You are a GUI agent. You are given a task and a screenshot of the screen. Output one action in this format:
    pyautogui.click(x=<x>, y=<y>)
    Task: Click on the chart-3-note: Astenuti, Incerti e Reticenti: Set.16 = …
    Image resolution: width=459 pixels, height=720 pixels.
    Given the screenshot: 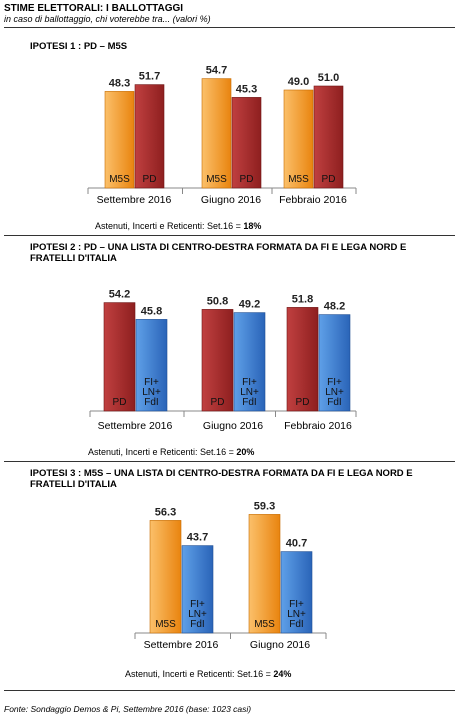 What is the action you would take?
    pyautogui.click(x=208, y=674)
    